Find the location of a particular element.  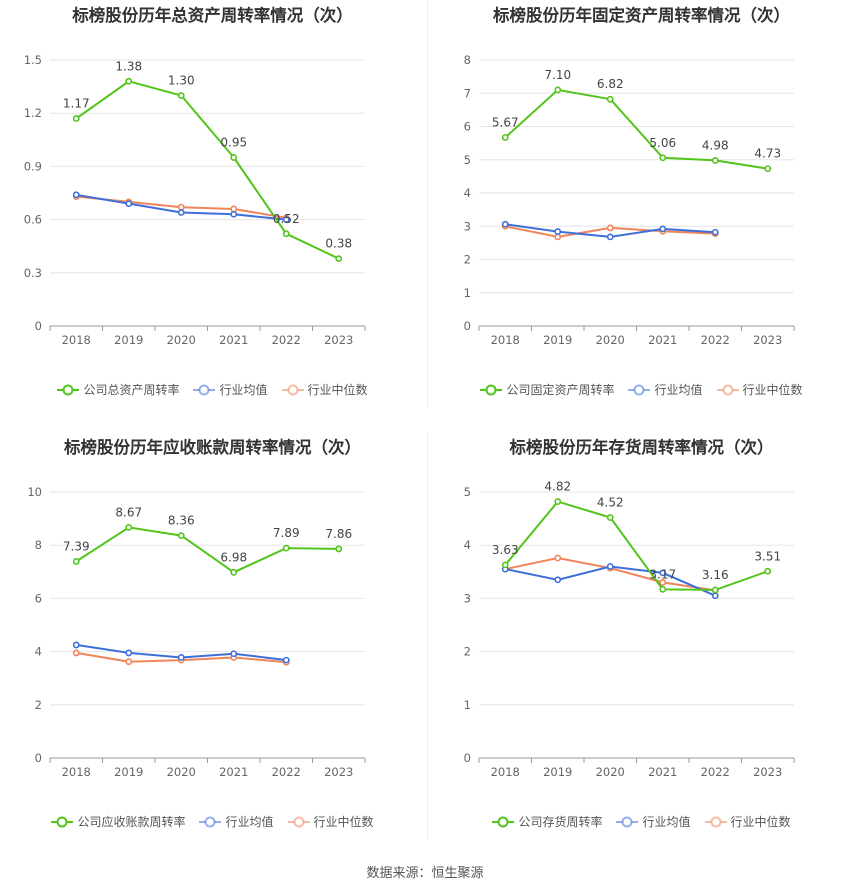

data-source-note: 数据来源：恒生聚源 is located at coordinates (425, 873).